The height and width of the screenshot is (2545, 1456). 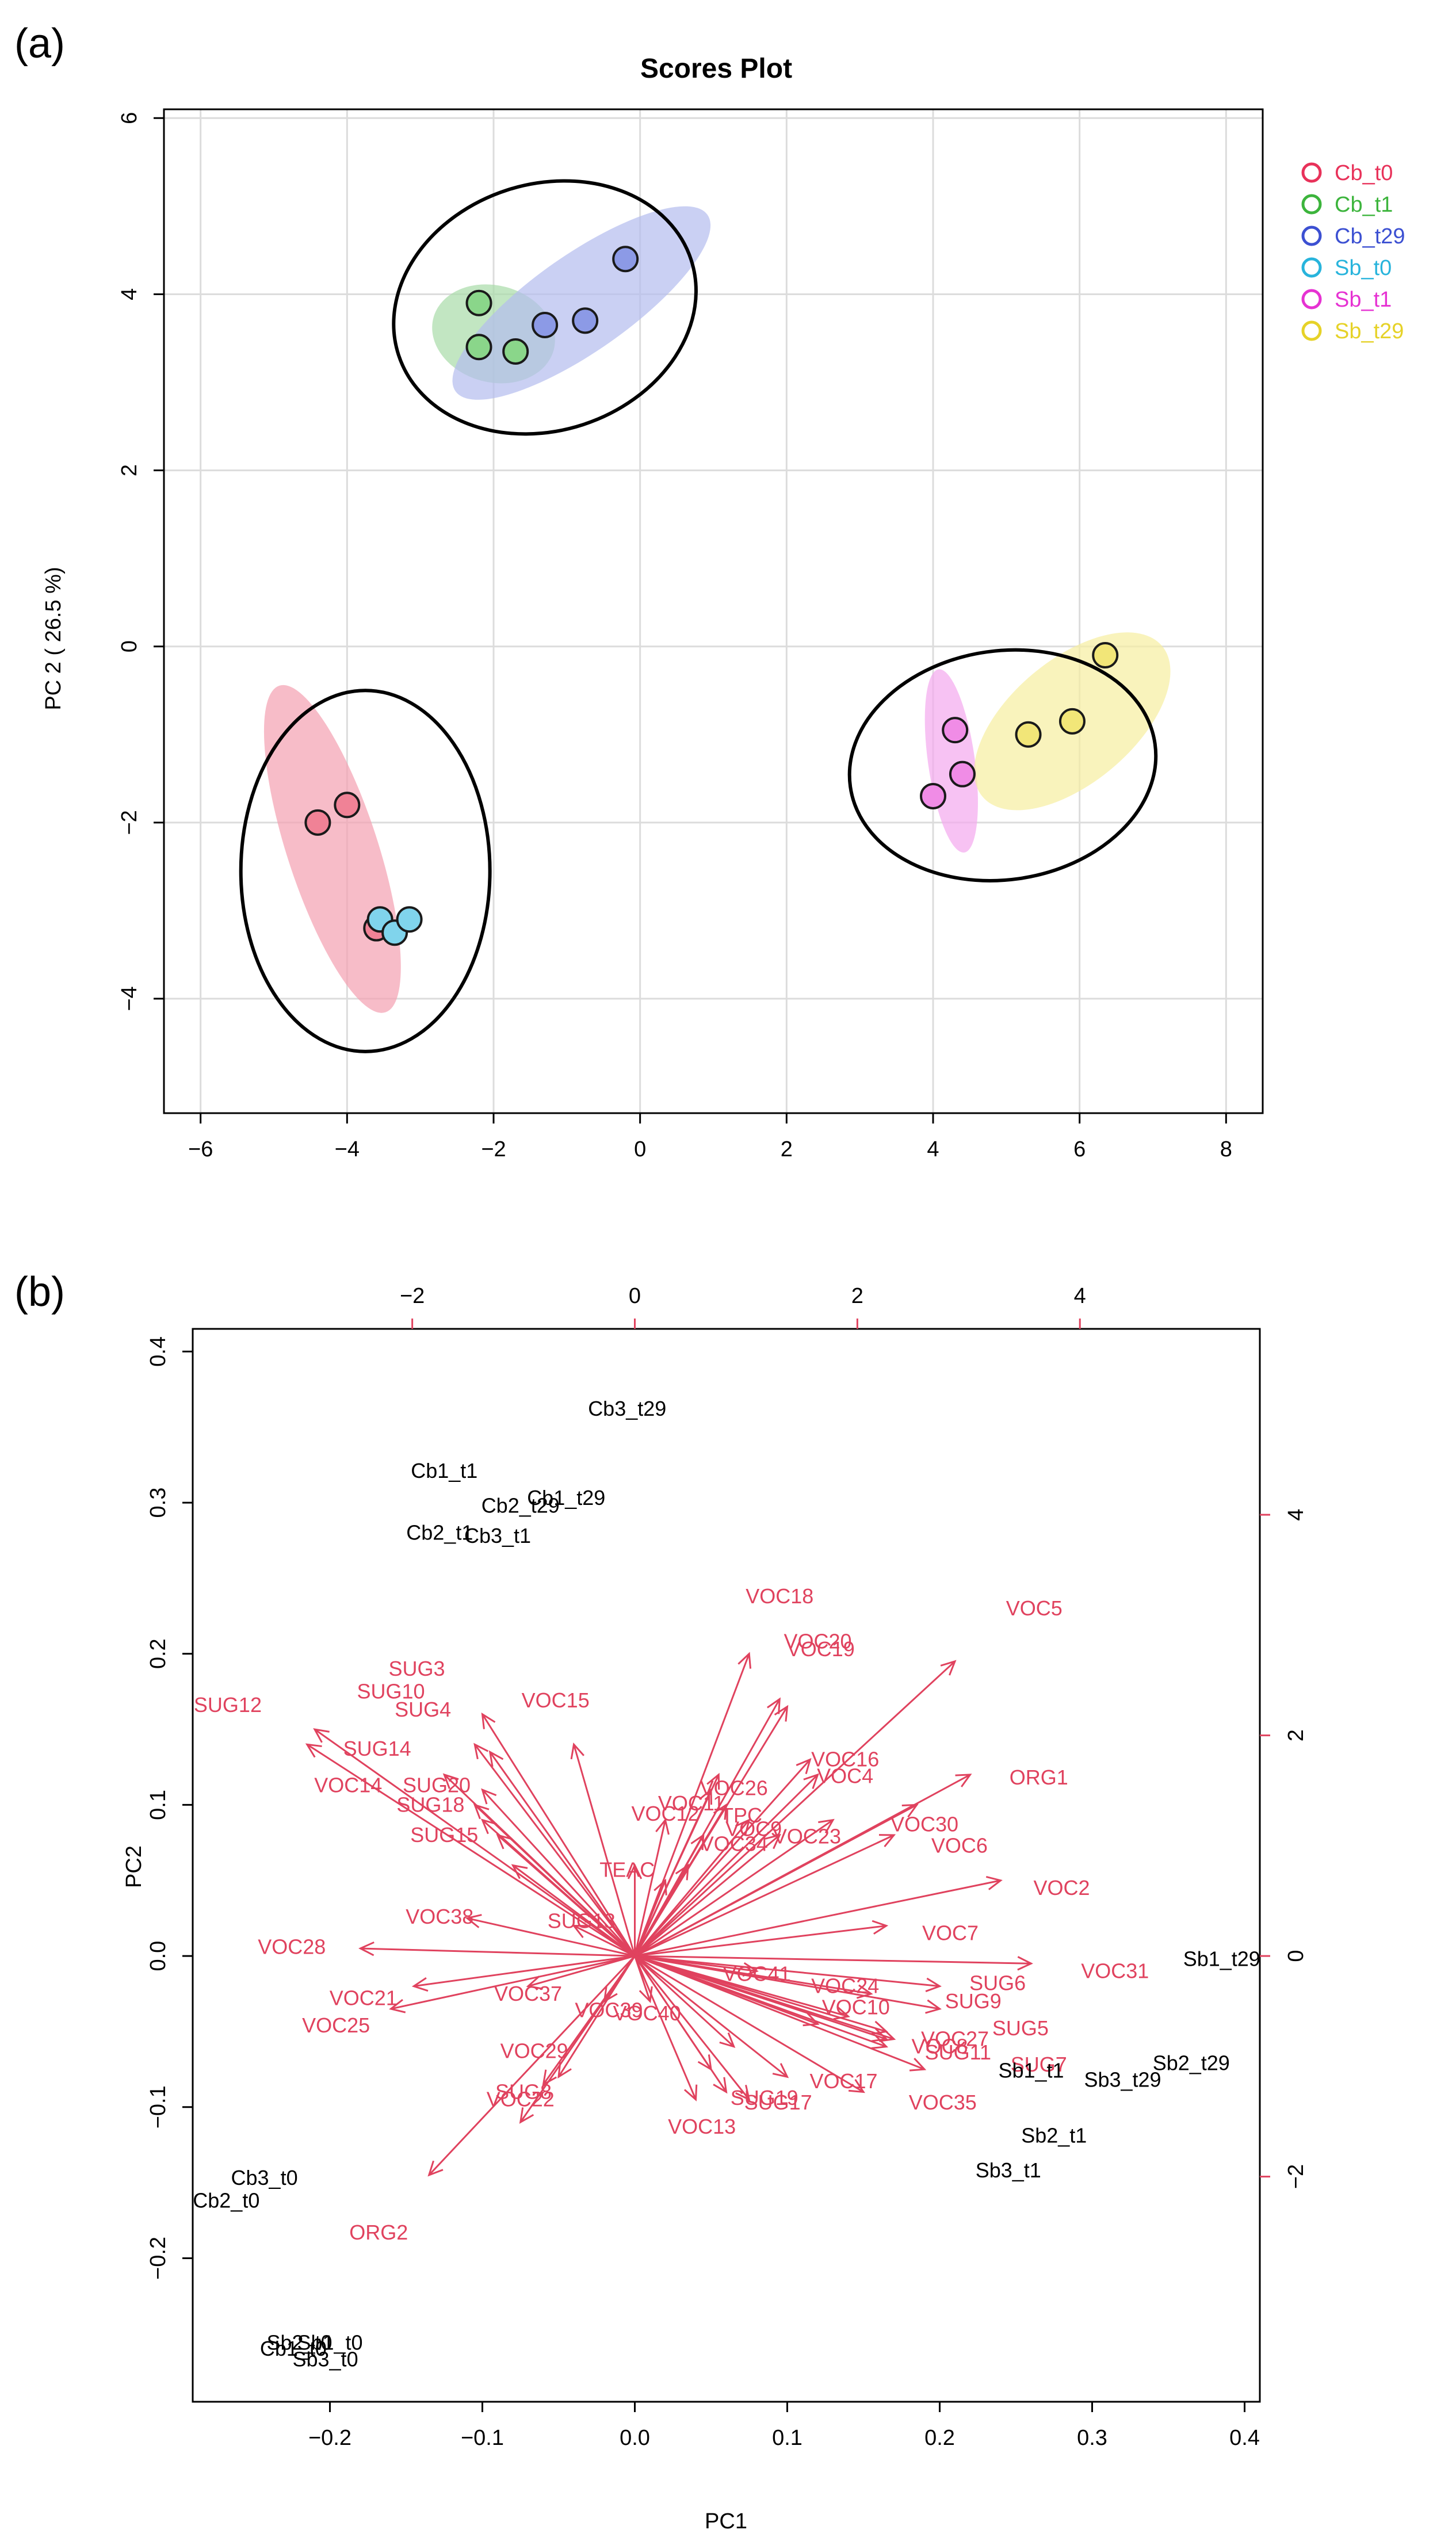 What do you see at coordinates (1244, 2438) in the screenshot?
I see `x-tick-label: 0.4` at bounding box center [1244, 2438].